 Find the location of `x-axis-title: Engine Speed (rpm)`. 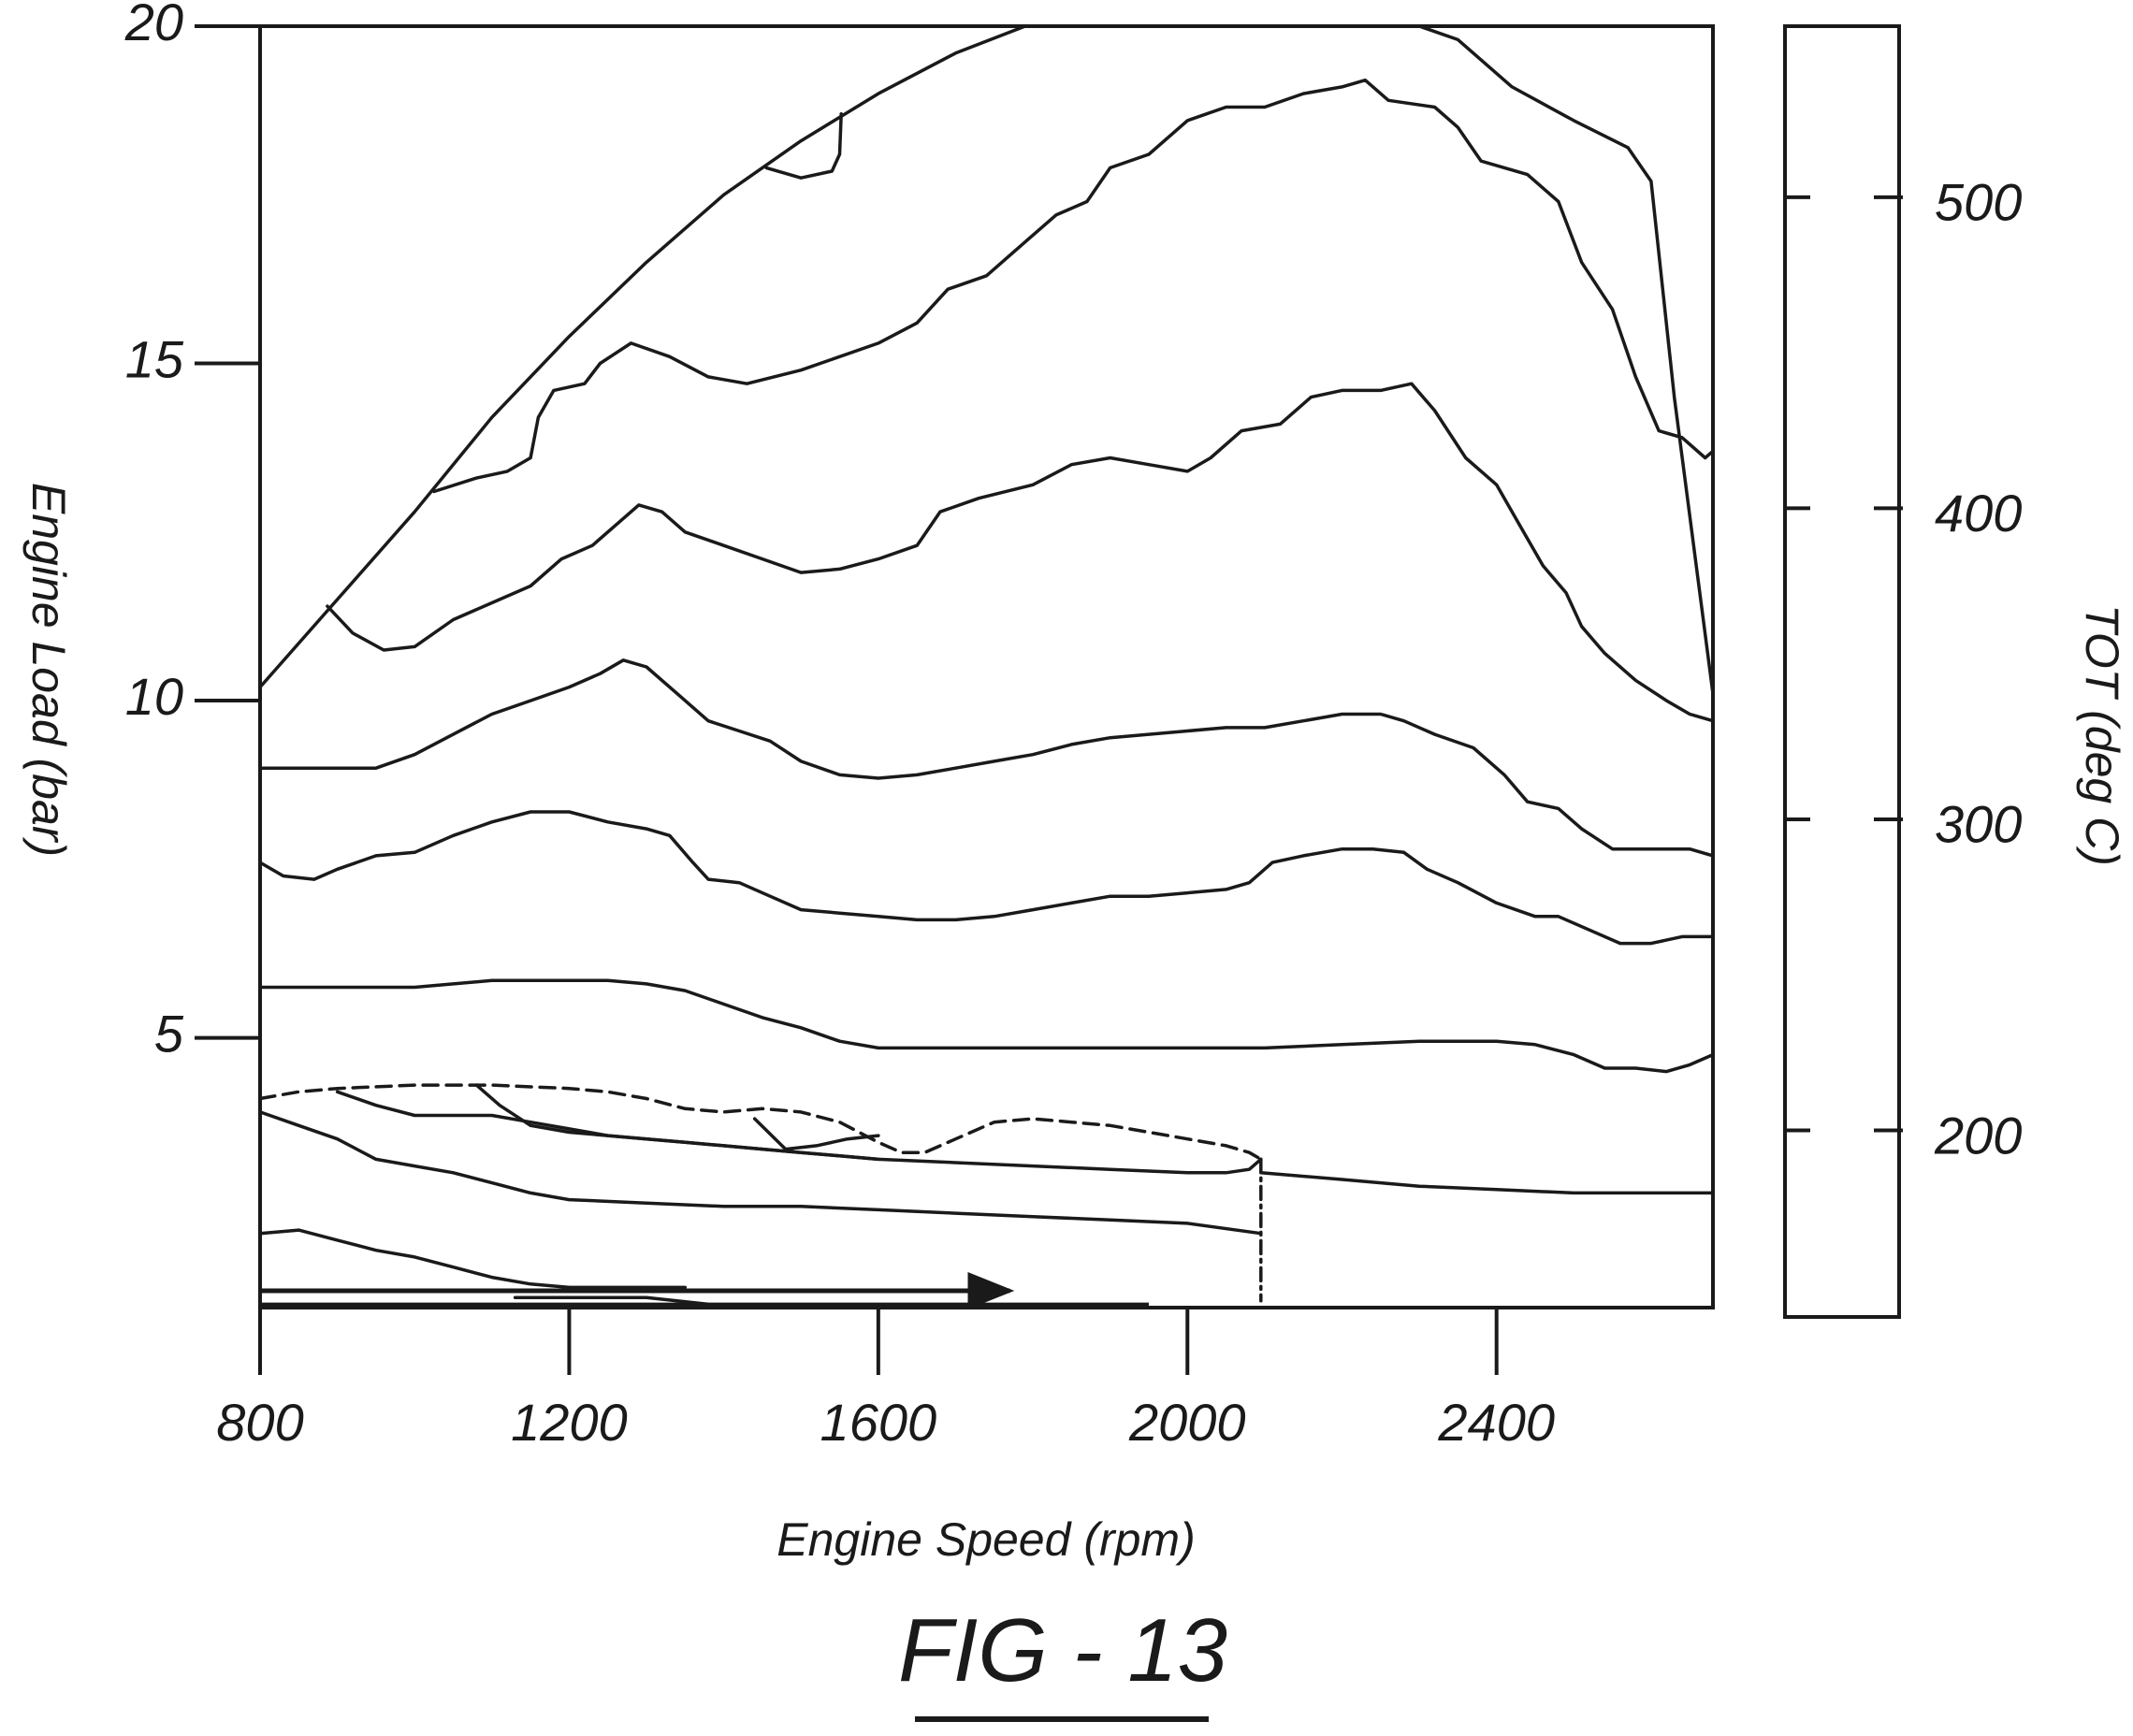

x-axis-title: Engine Speed (rpm) is located at coordinates (985, 1539).